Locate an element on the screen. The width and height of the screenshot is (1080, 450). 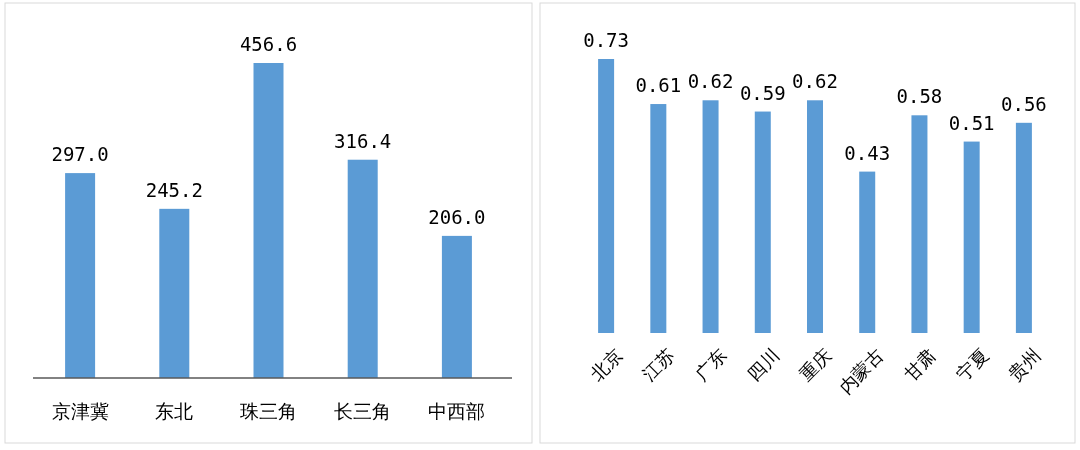
data-label: 0.56 is located at coordinates (1024, 103).